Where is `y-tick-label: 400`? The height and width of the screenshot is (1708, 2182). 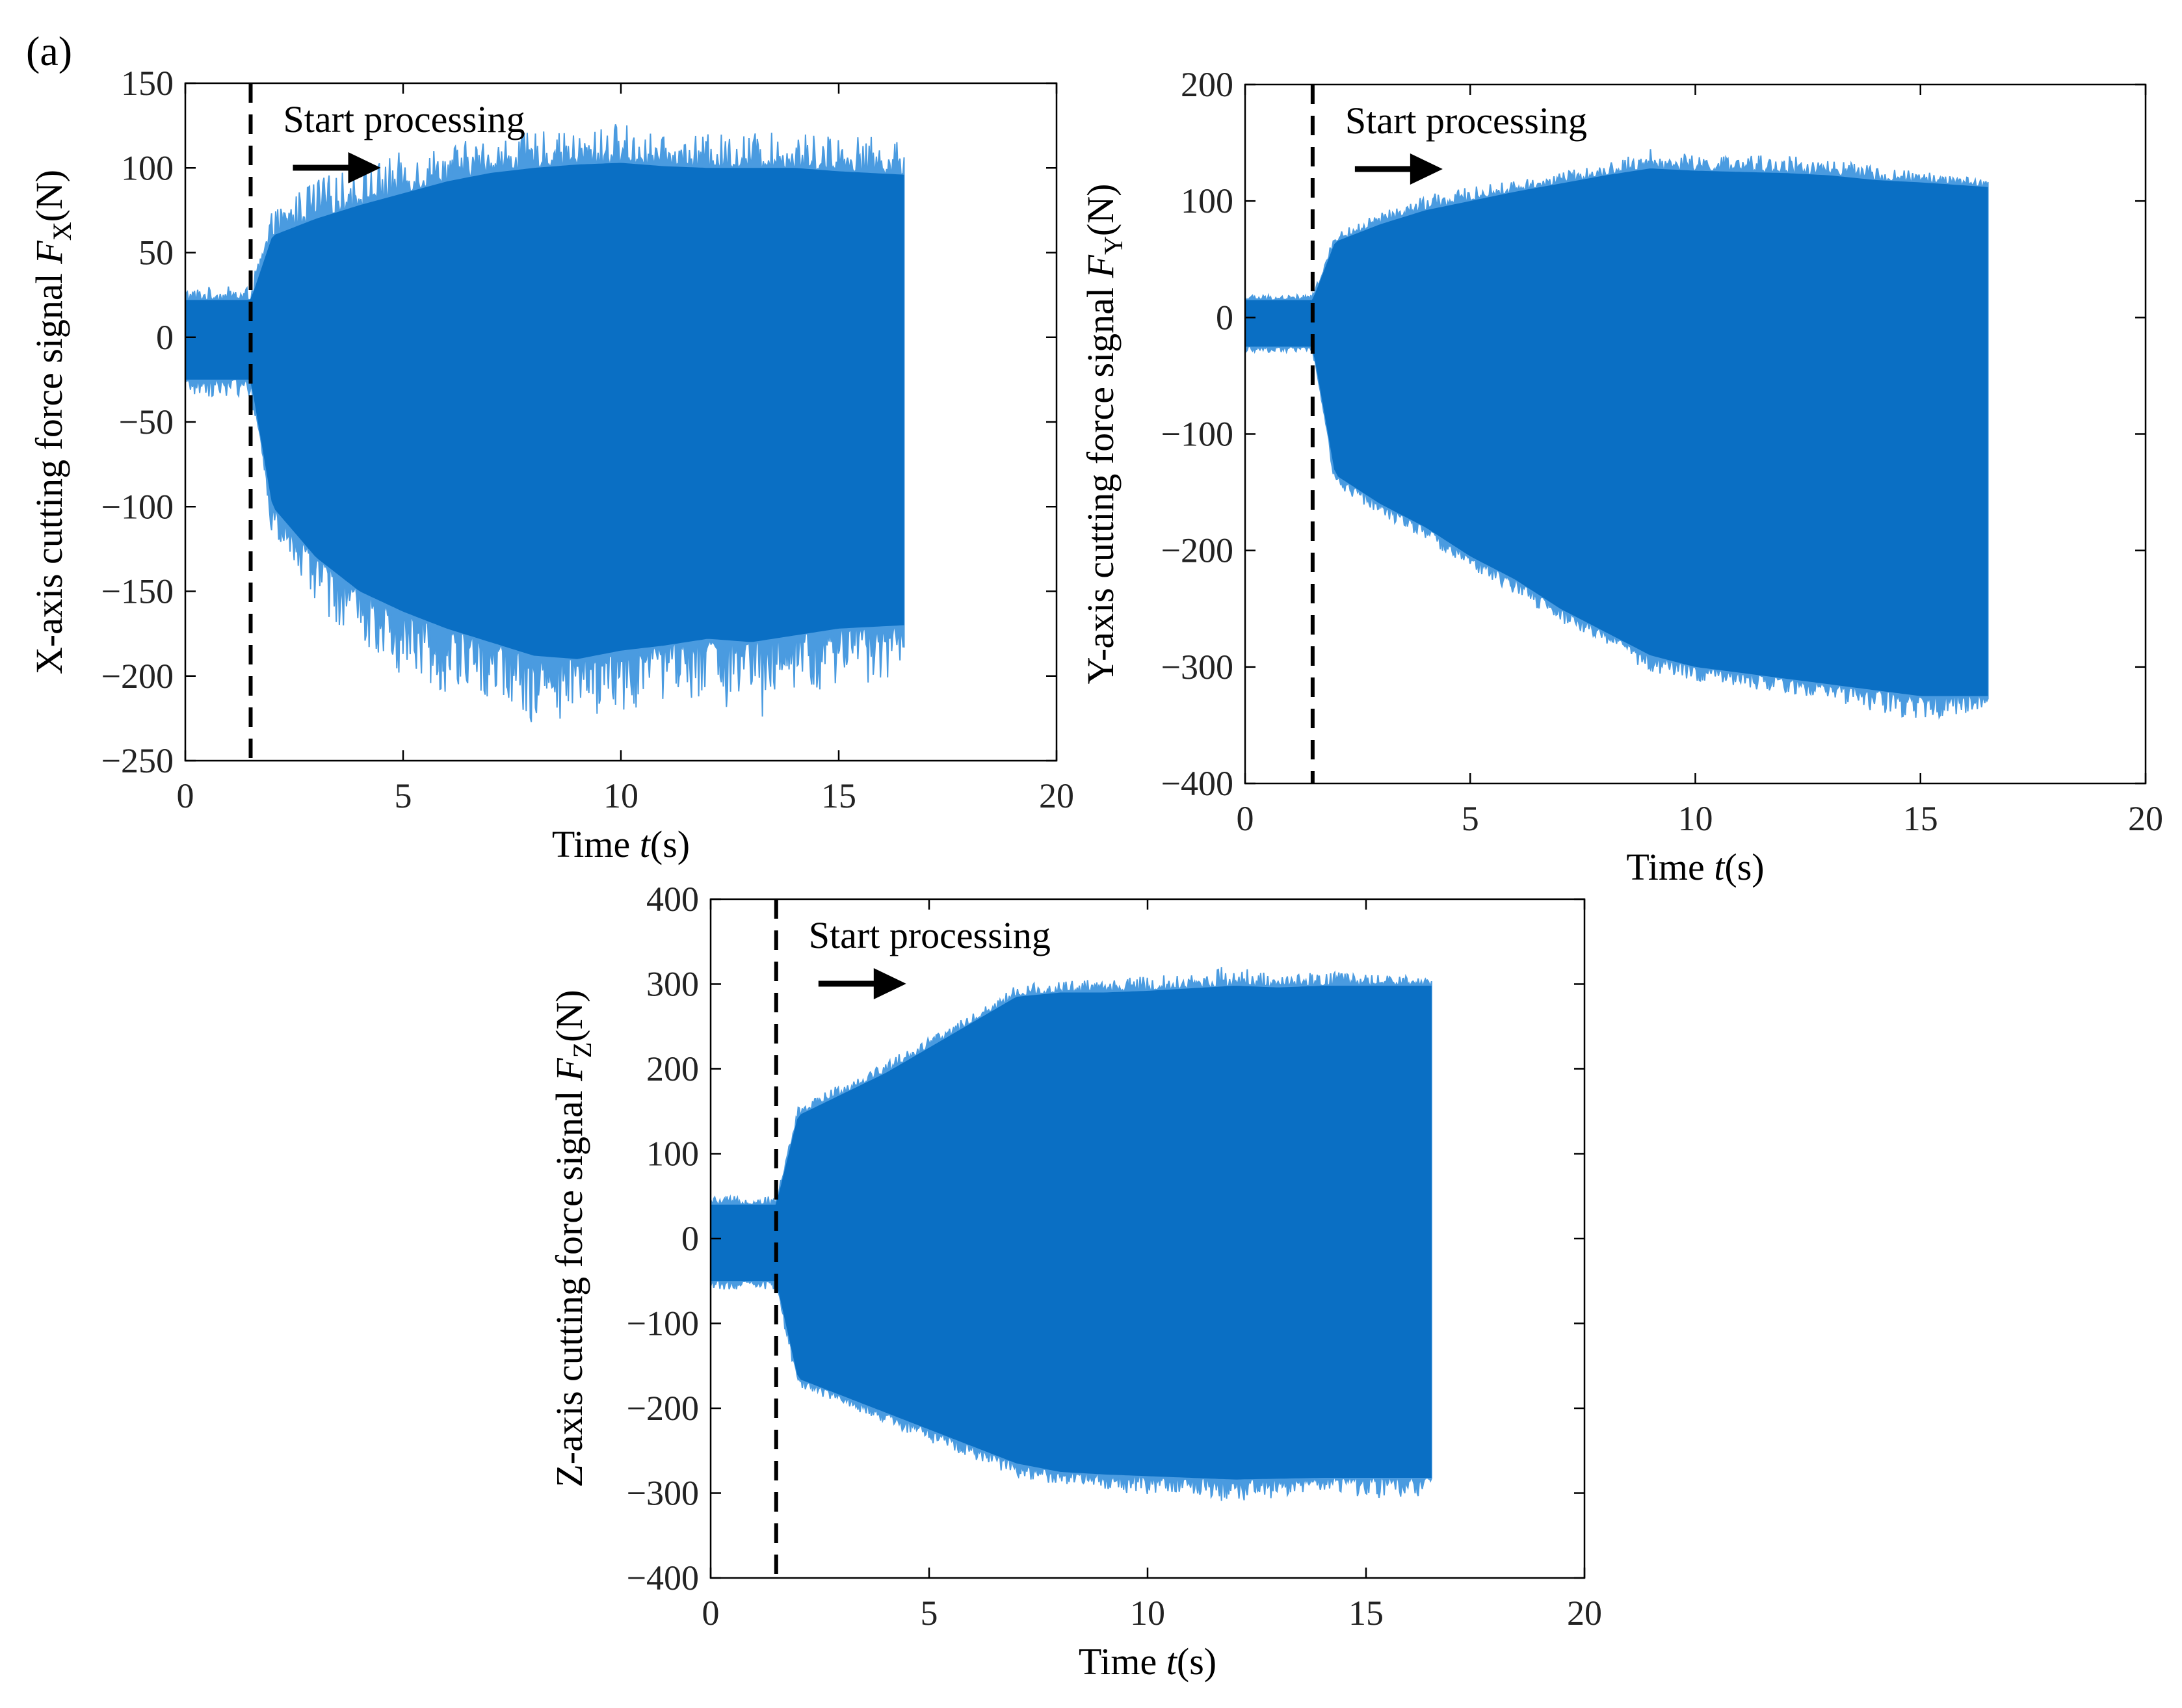 y-tick-label: 400 is located at coordinates (673, 899).